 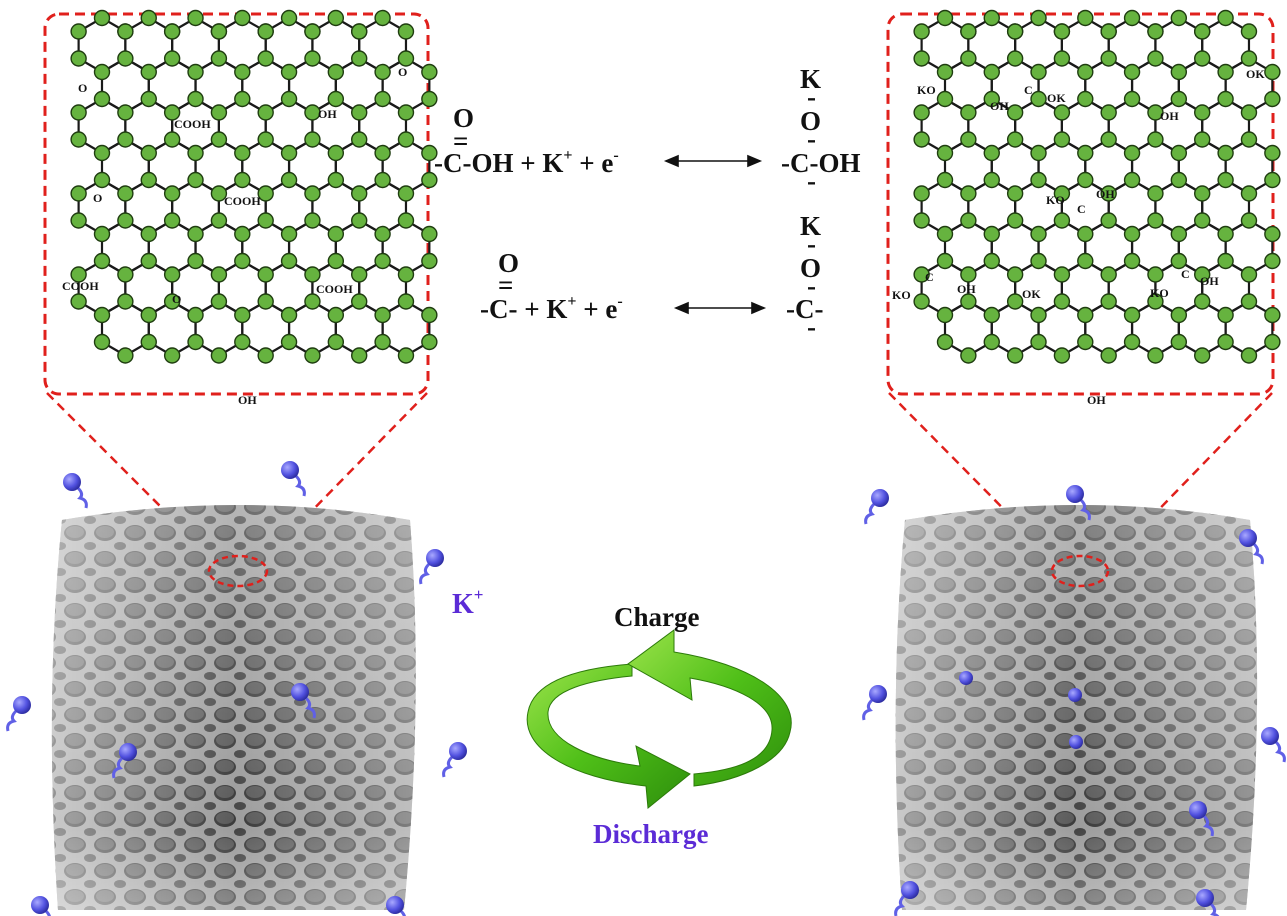 What do you see at coordinates (1080, 571) in the screenshot?
I see `right-zoom-circle` at bounding box center [1080, 571].